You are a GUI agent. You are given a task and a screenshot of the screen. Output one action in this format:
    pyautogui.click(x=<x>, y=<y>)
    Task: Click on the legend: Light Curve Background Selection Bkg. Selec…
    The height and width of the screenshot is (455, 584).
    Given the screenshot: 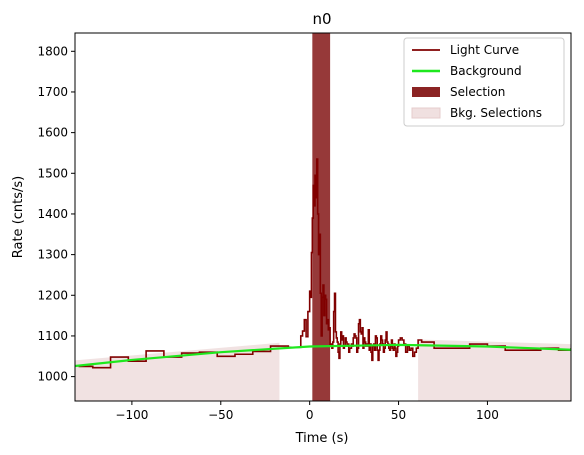 What is the action you would take?
    pyautogui.click(x=484, y=82)
    